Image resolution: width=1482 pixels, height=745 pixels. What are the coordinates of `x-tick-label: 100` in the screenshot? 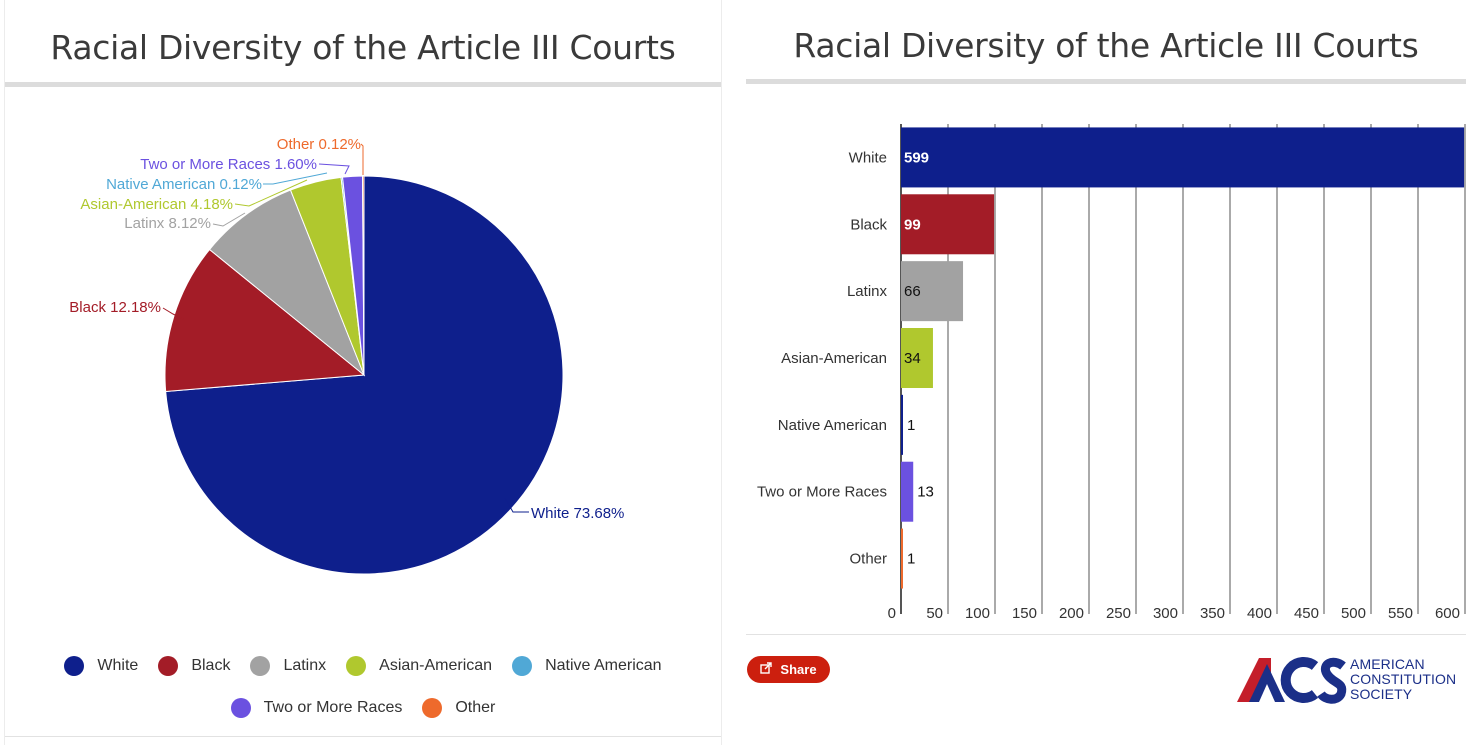 It's located at (977, 613).